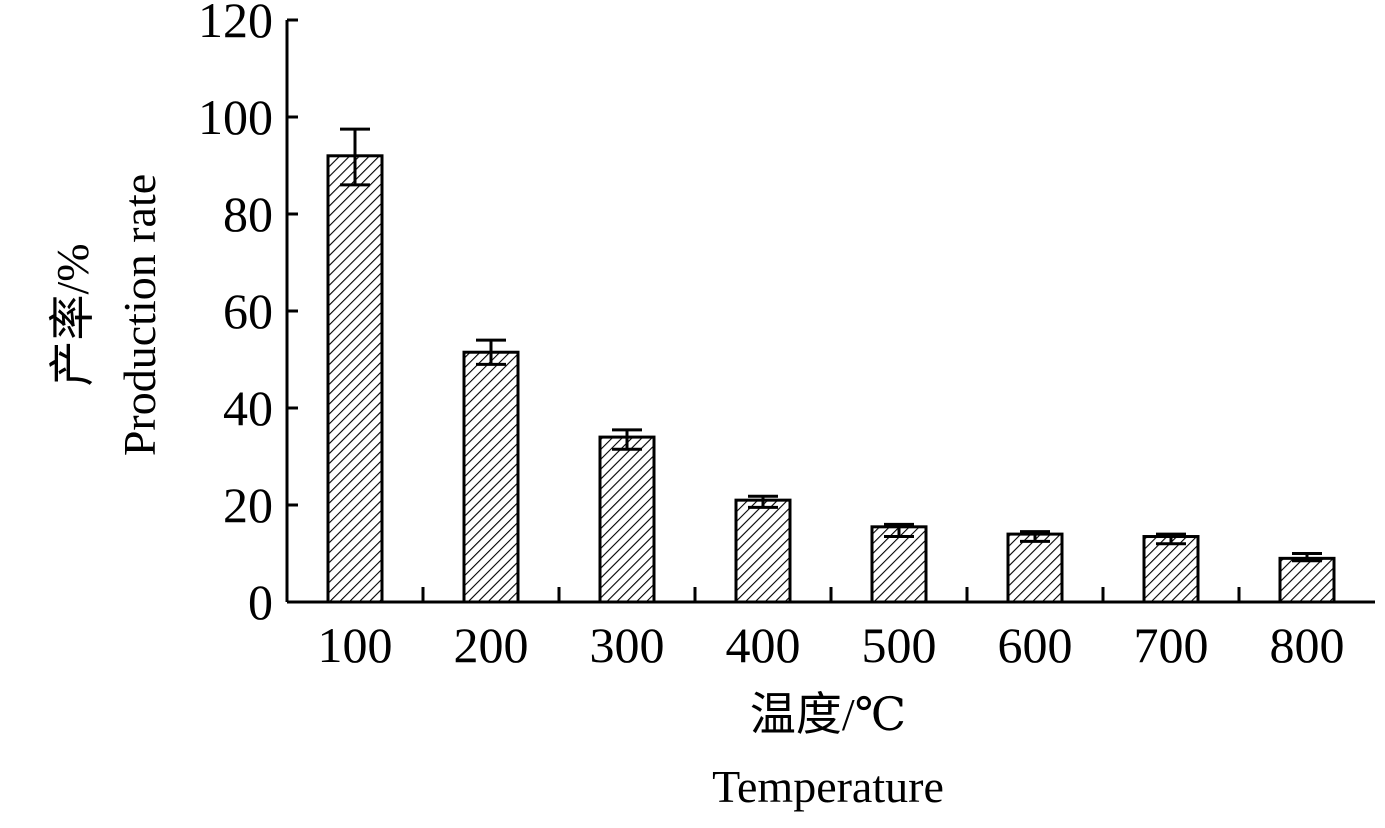 The image size is (1385, 828). What do you see at coordinates (291, 311) in the screenshot?
I see `y-axis` at bounding box center [291, 311].